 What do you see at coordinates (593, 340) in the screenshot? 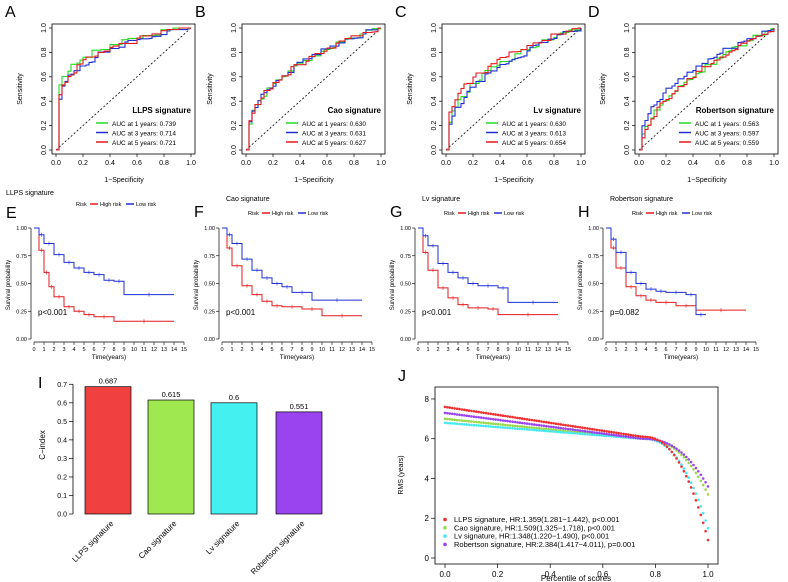
I see `km-y-tick-label: 0.00` at bounding box center [593, 340].